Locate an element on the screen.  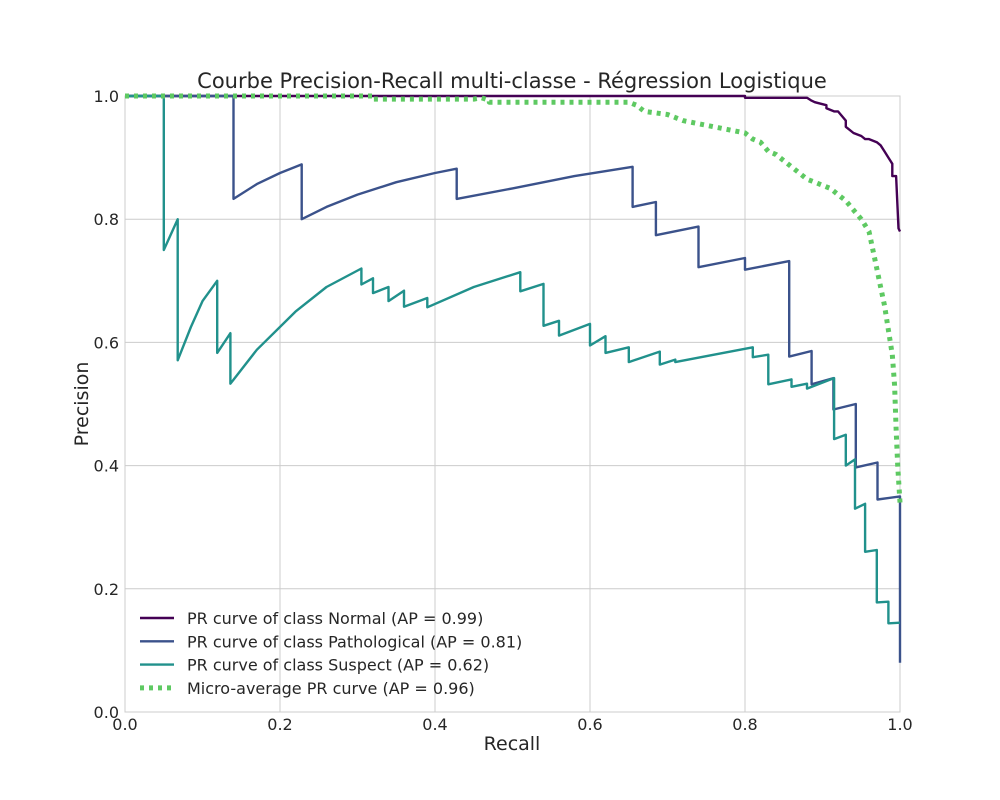
legend-entry: Micro-average PR curve (AP = 0.96) is located at coordinates (331, 688).